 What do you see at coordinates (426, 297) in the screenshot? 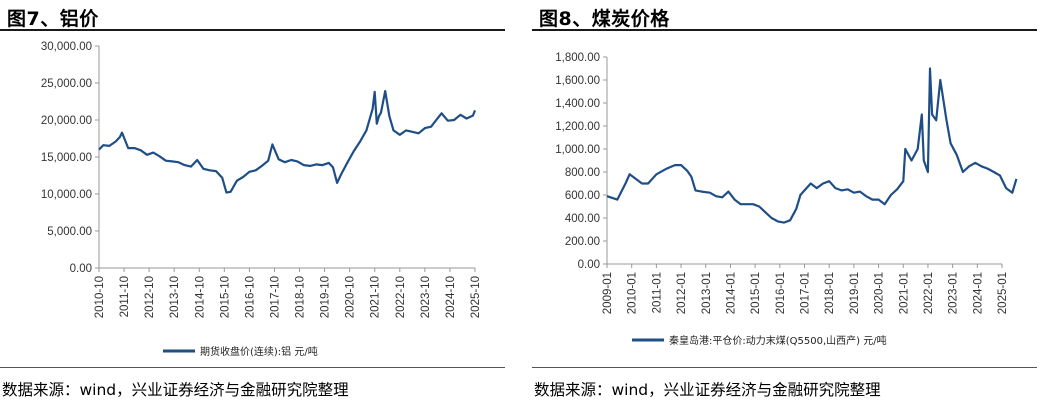
I see `x-tick-label: 2023-10` at bounding box center [426, 297].